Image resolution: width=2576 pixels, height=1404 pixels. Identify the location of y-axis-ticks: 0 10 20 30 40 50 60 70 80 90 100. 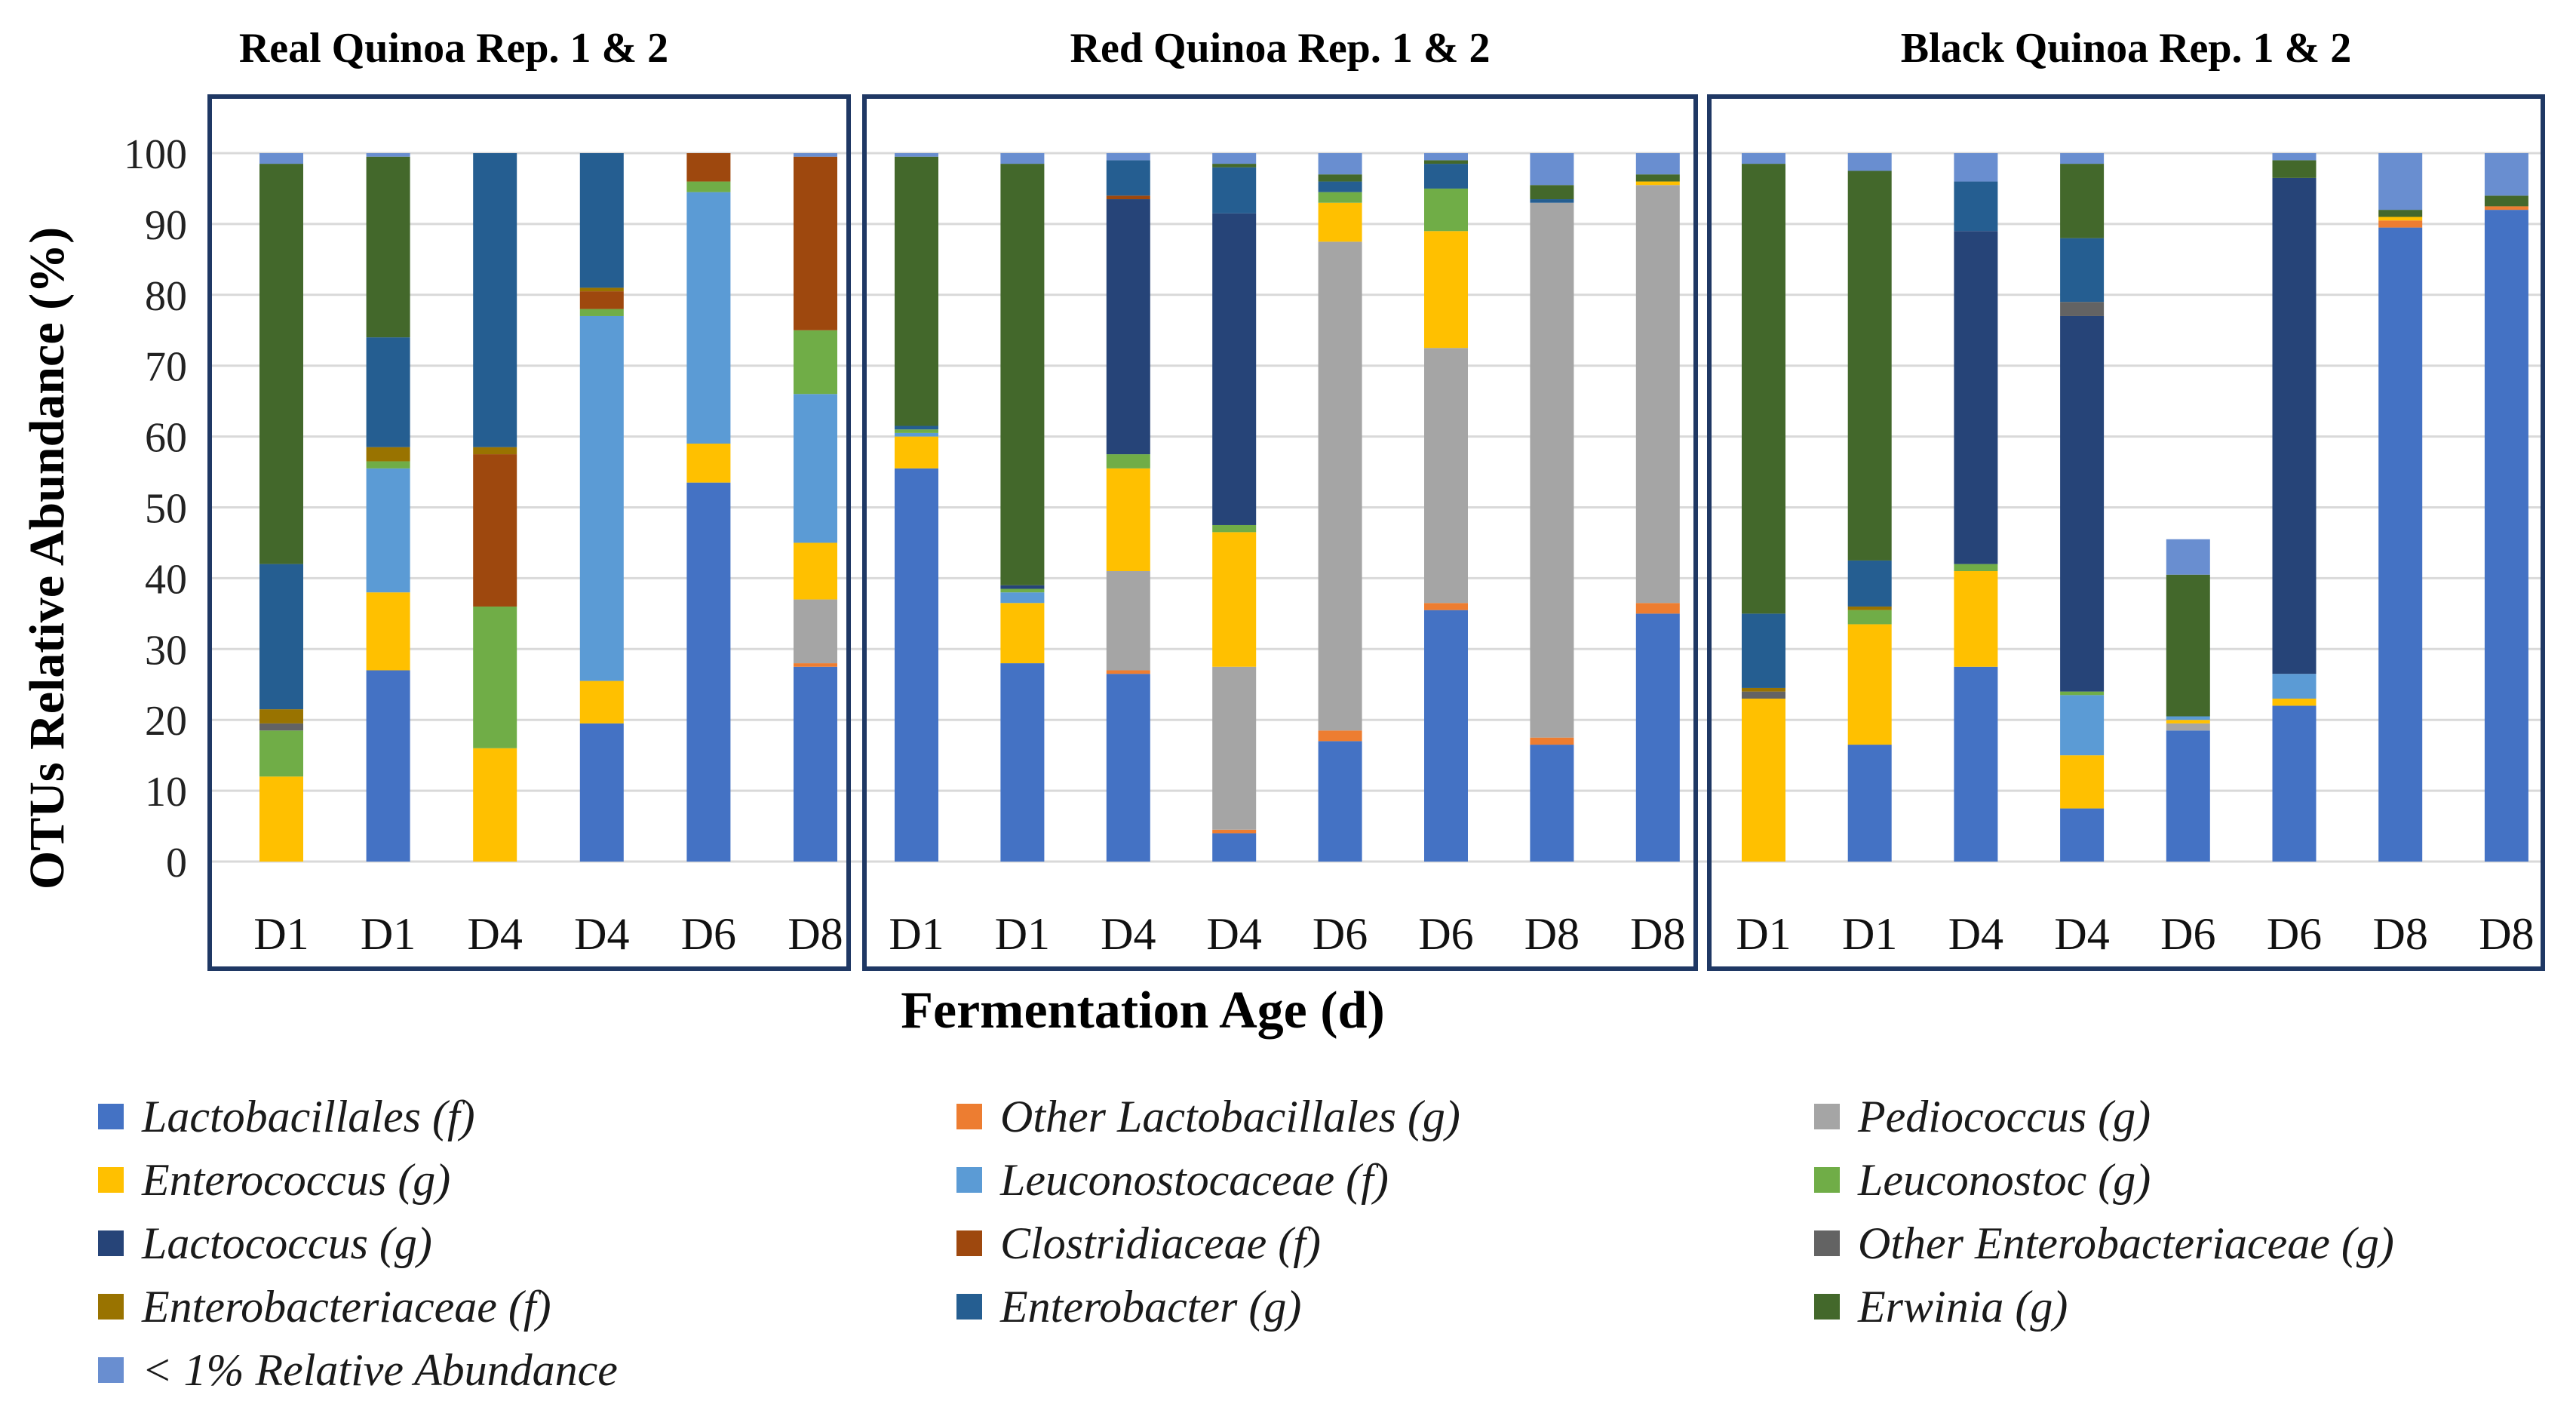
(155, 508).